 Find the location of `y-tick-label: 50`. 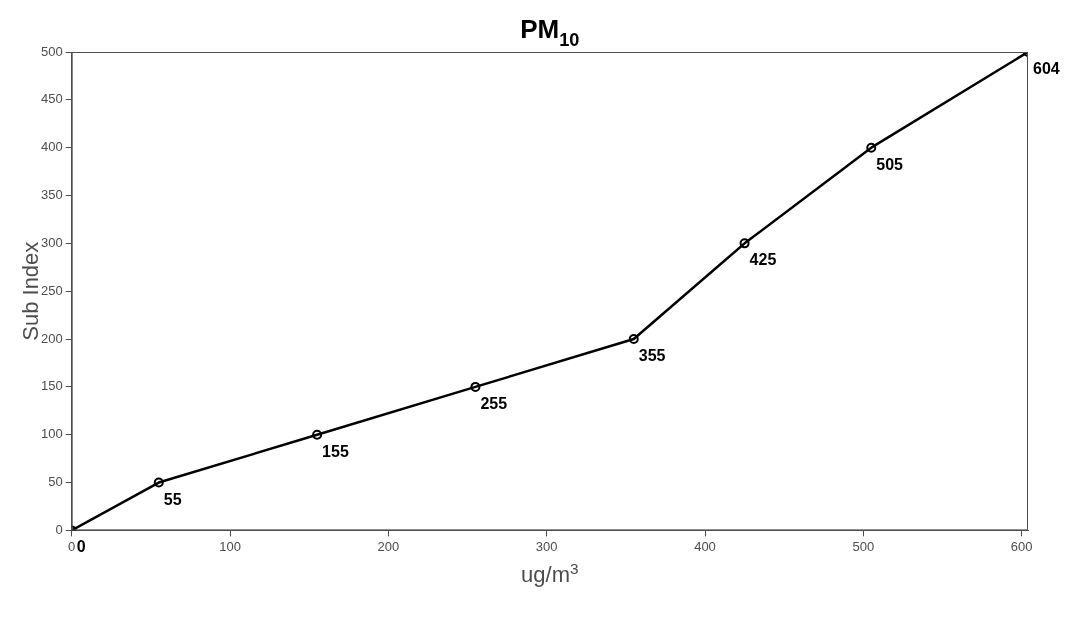

y-tick-label: 50 is located at coordinates (55, 482).